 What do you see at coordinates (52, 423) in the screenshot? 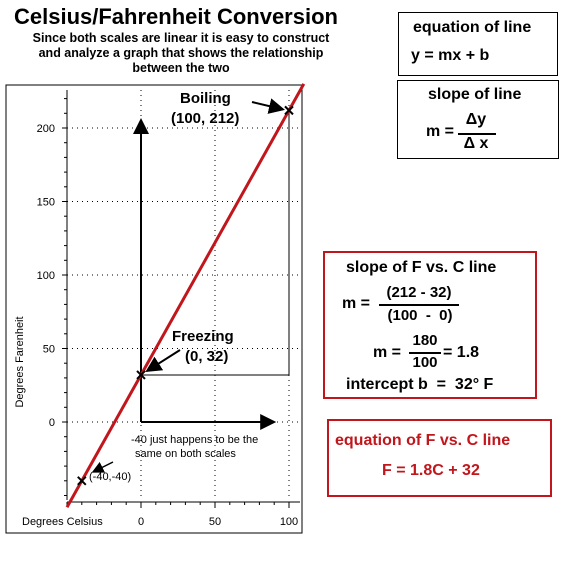
I see `y-tick-label: 0` at bounding box center [52, 423].